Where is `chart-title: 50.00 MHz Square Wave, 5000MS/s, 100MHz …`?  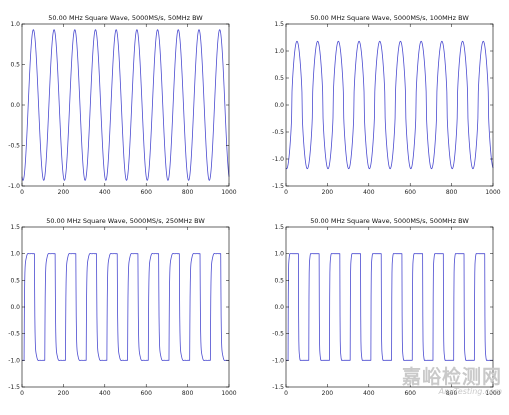
chart-title: 50.00 MHz Square Wave, 5000MS/s, 100MHz … is located at coordinates (389, 18).